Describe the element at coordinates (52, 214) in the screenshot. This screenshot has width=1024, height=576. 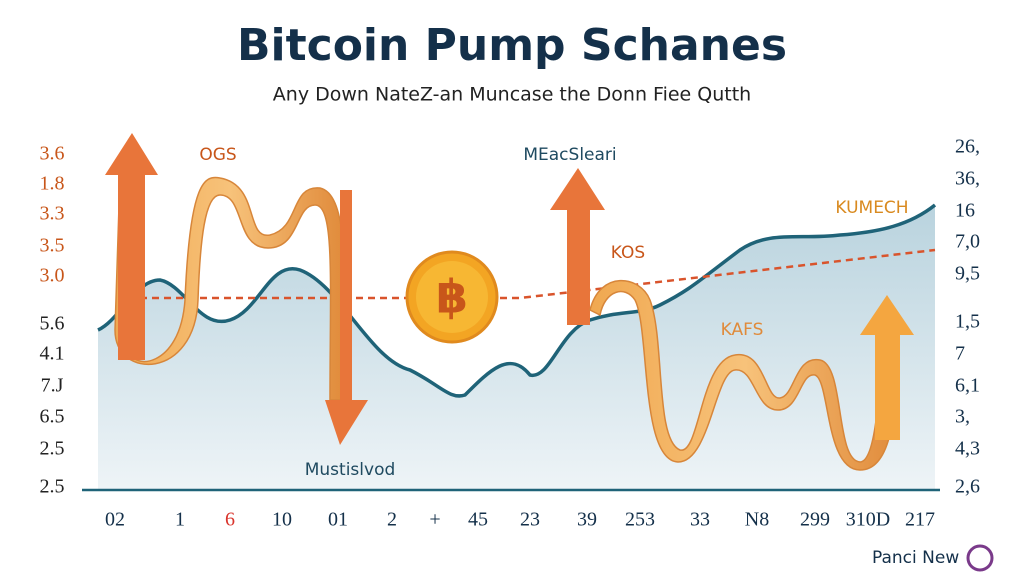
I see `left-label: 3.3` at that location.